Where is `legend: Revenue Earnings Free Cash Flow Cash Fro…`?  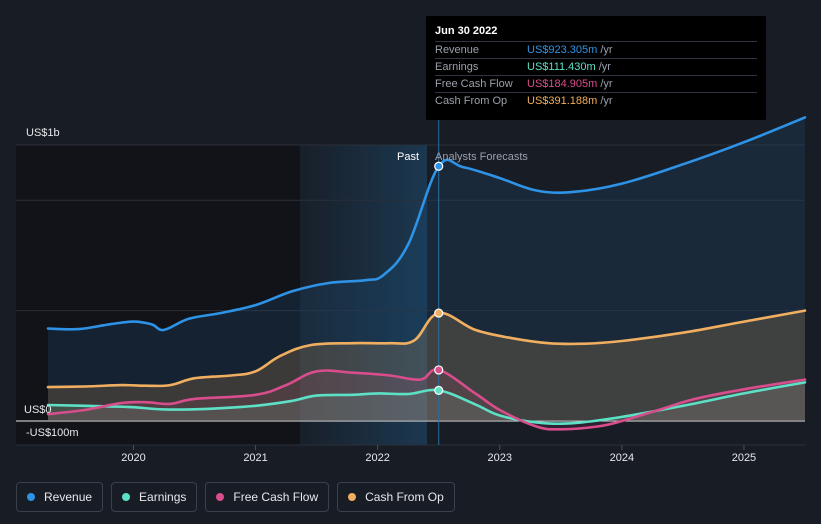
legend: Revenue Earnings Free Cash Flow Cash Fro… is located at coordinates (235, 497).